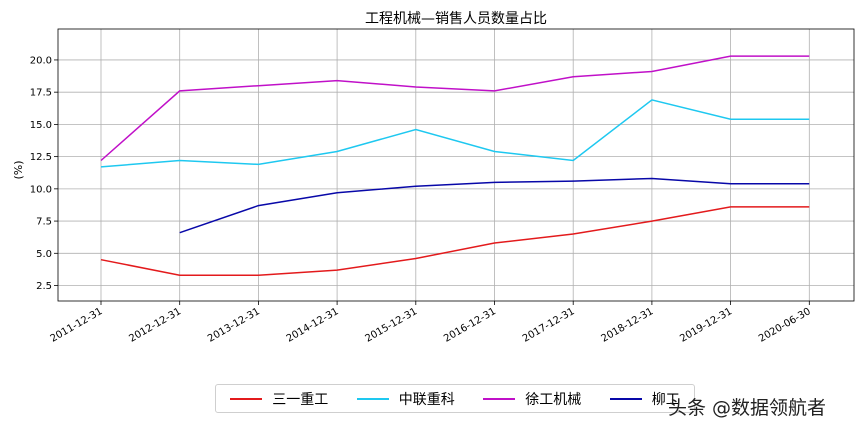  I want to click on x-tick-label: 2018-12-31, so click(628, 325).